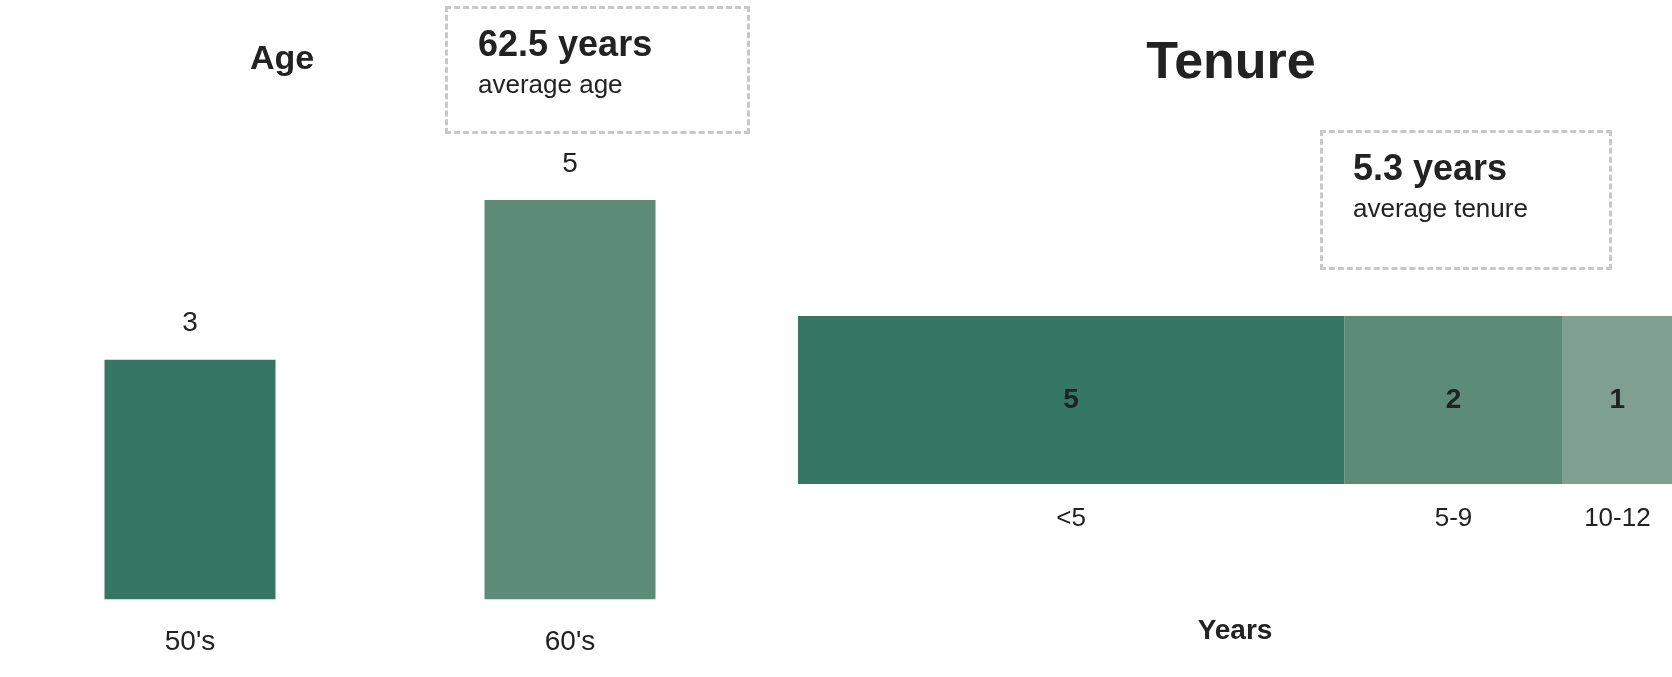  Describe the element at coordinates (1453, 398) in the screenshot. I see `data-label: 2` at that location.